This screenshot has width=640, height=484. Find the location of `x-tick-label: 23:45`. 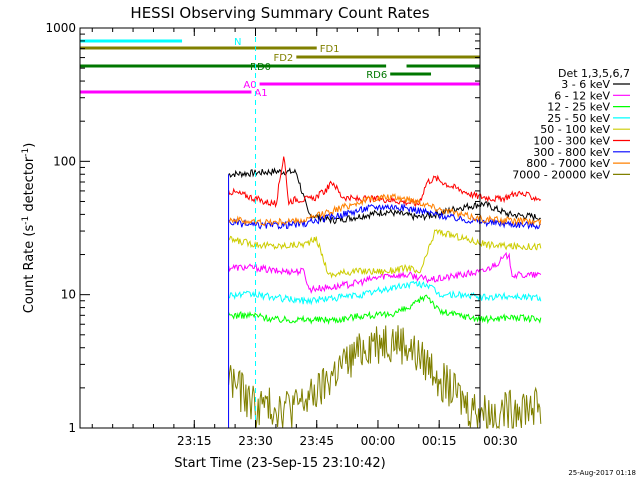

x-tick-label: 23:45 is located at coordinates (316, 441).